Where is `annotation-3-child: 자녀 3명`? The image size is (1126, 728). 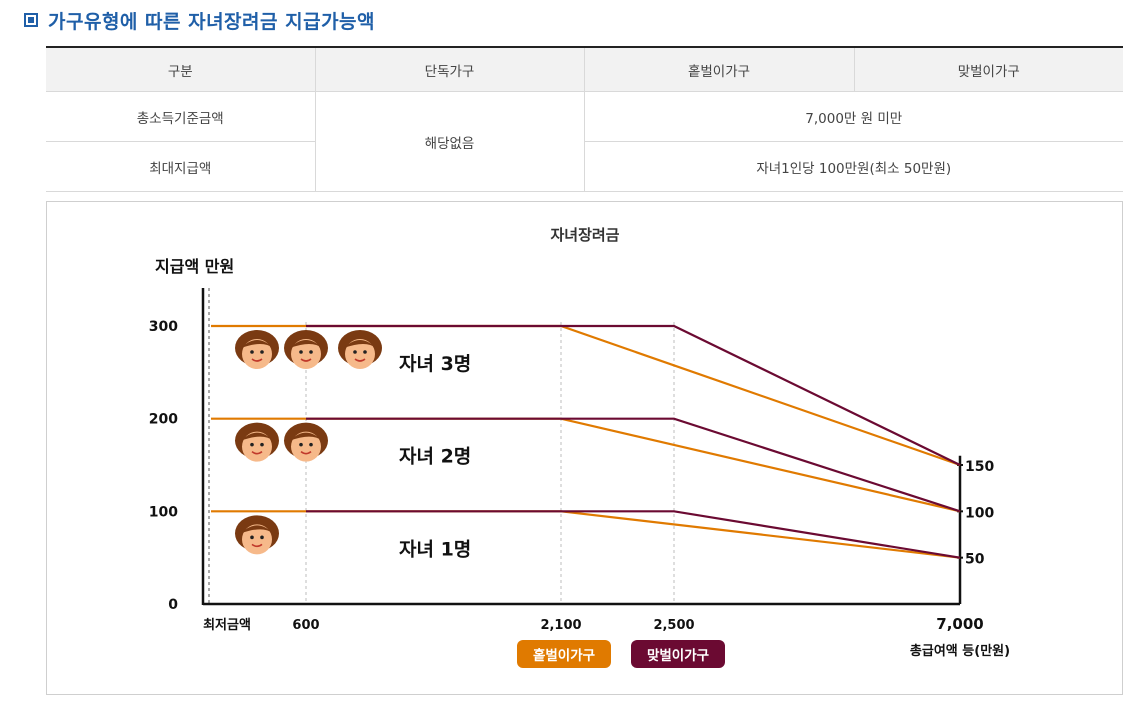 annotation-3-child: 자녀 3명 is located at coordinates (435, 364).